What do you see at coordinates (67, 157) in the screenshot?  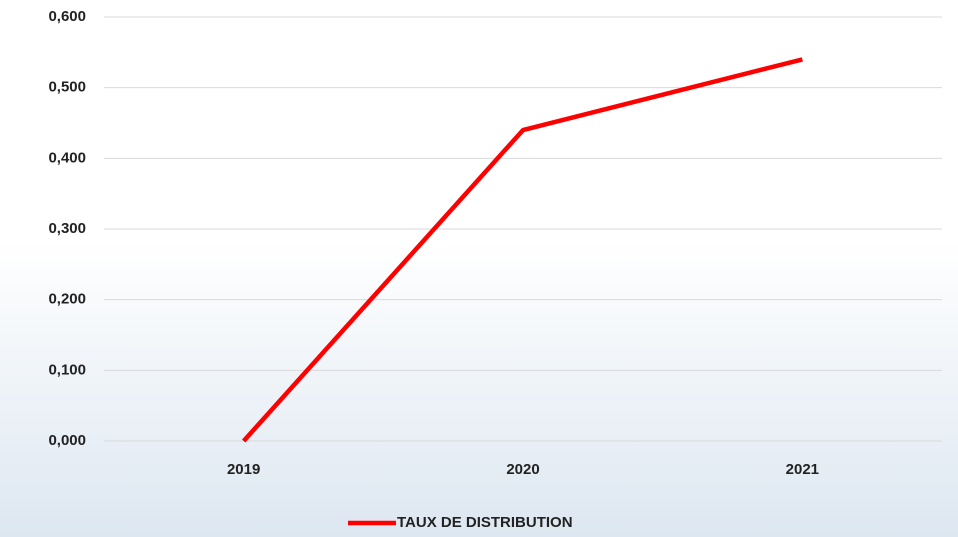 I see `y-tick-label: 0,400` at bounding box center [67, 157].